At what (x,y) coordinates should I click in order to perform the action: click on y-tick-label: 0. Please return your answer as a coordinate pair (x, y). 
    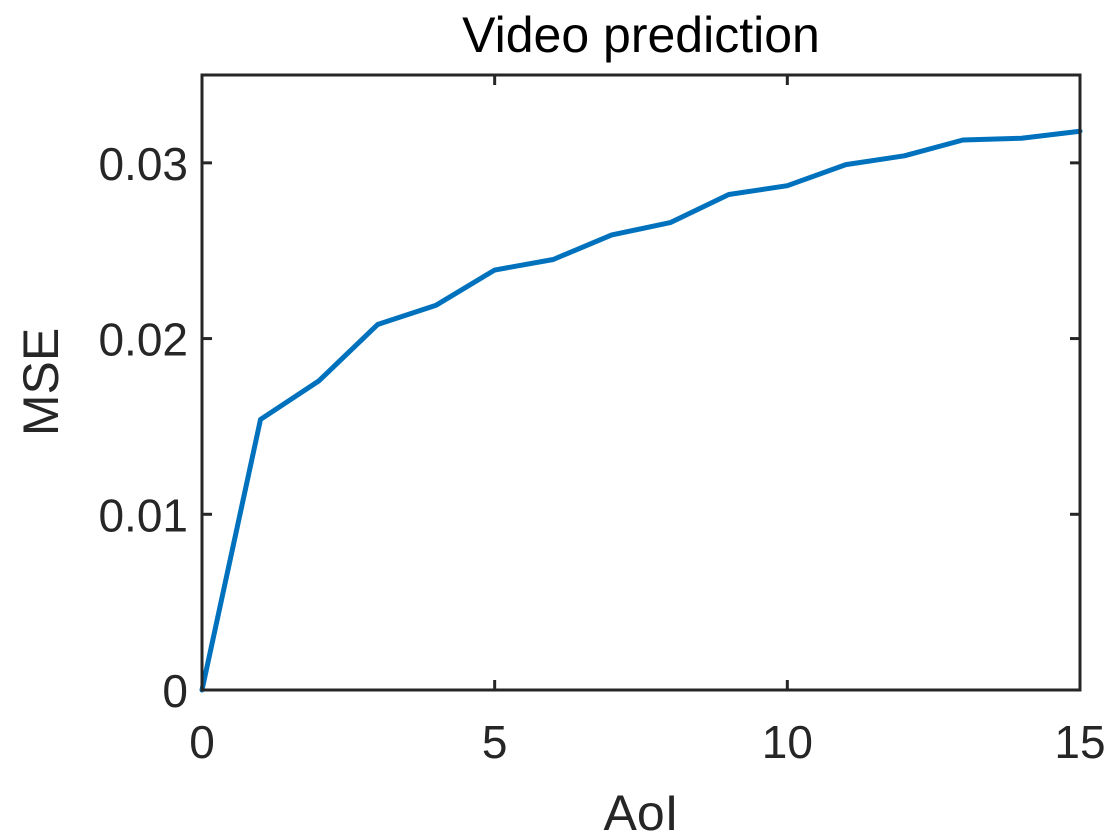
    Looking at the image, I should click on (175, 691).